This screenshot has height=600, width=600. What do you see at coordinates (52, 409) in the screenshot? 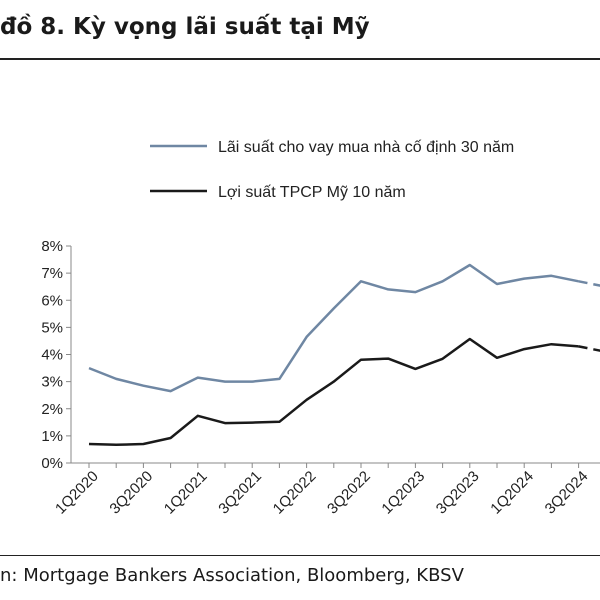
I see `y-tick-label: 2%` at bounding box center [52, 409].